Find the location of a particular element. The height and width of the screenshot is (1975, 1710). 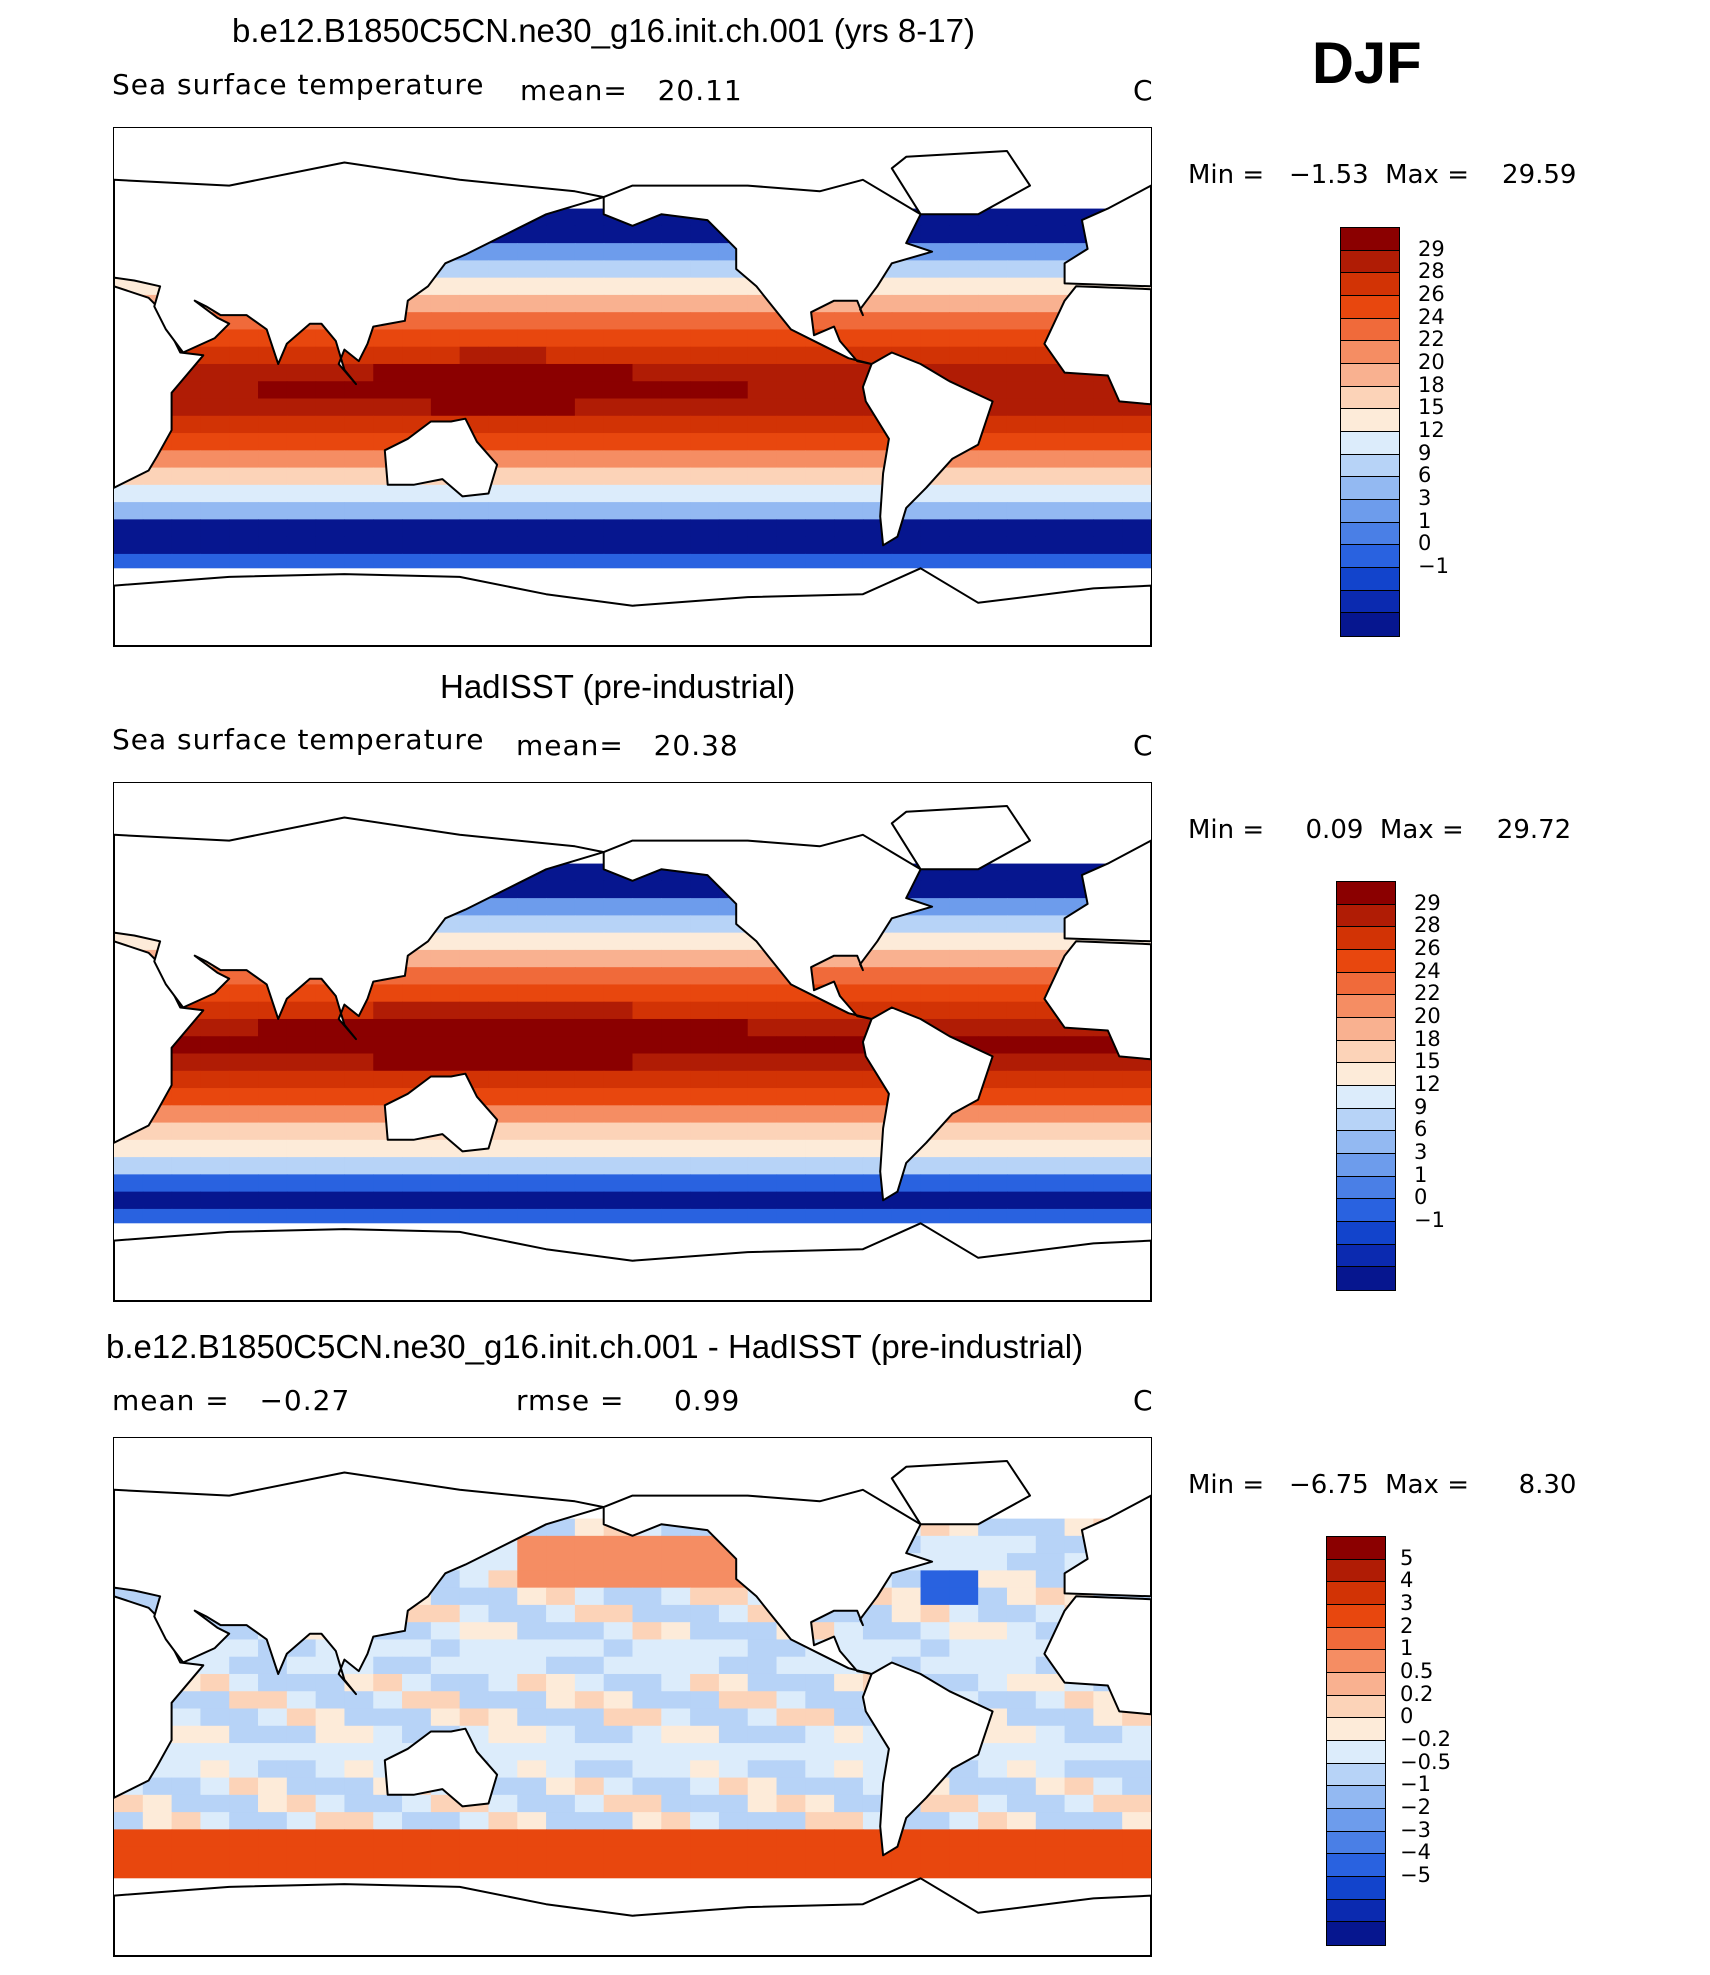

panel-3-colorbar is located at coordinates (1356, 1741).